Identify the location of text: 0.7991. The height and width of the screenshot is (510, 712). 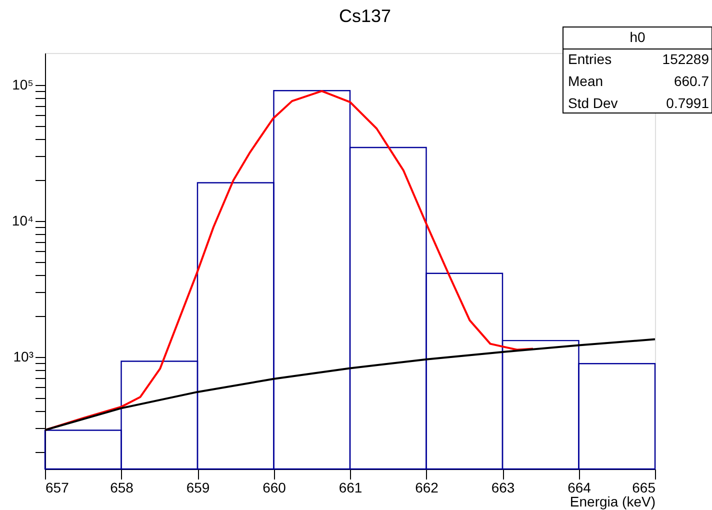
(688, 103).